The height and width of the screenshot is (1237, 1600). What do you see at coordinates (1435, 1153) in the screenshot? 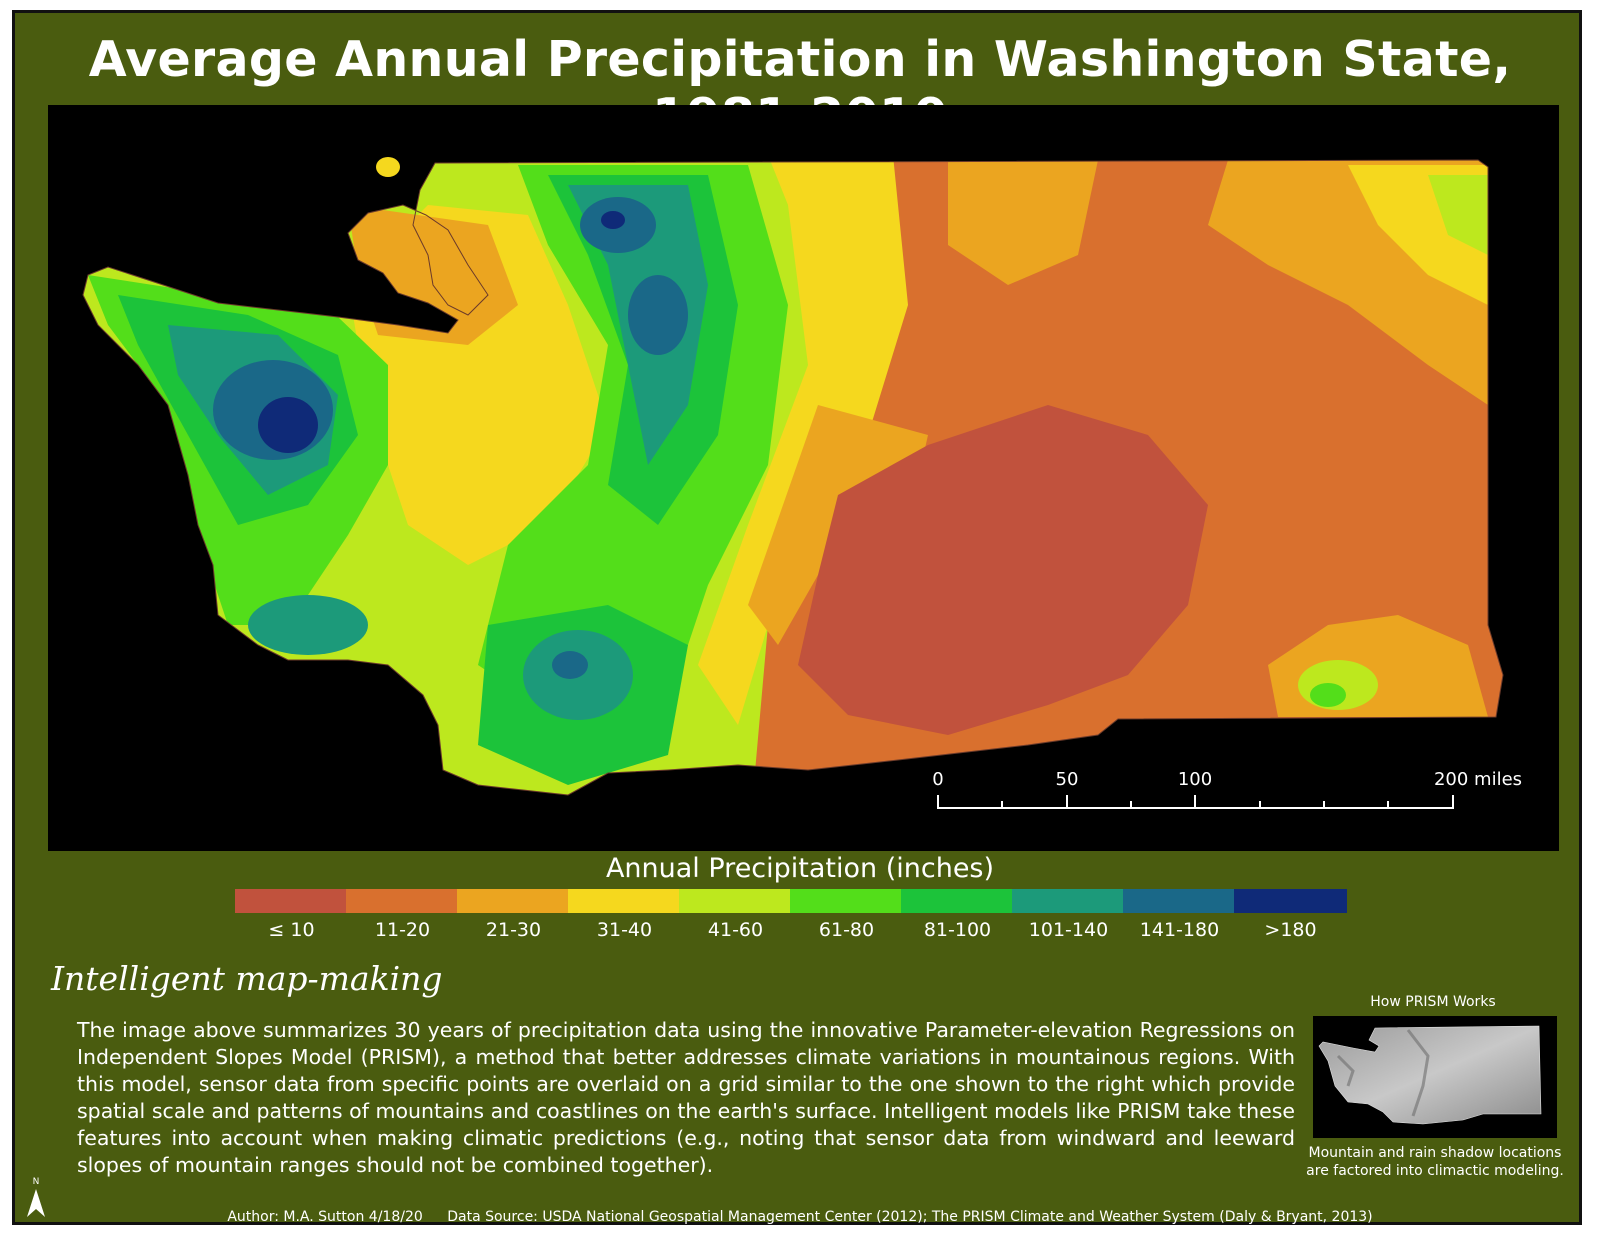
I see `inset-caption-line-1: Mountain and rain shadow locations` at bounding box center [1435, 1153].